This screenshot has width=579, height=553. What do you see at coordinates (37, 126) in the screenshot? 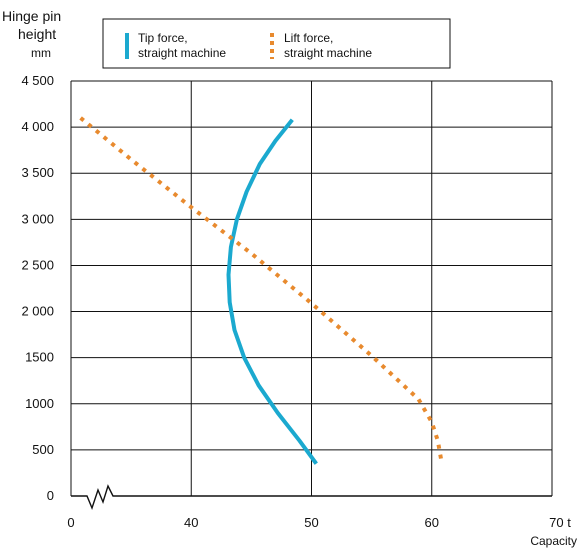
I see `y-tick-label: 4 000` at bounding box center [37, 126].